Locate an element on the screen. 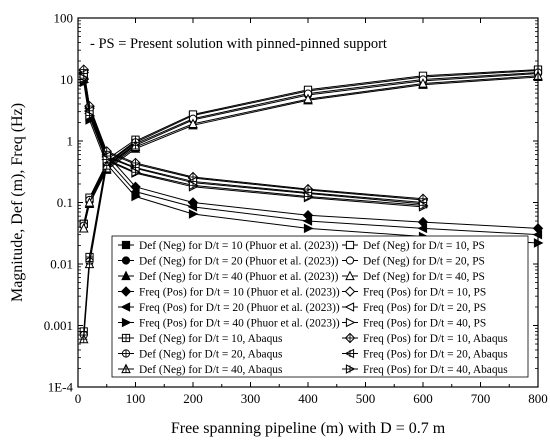 The width and height of the screenshot is (550, 447). y-tick-label: 1 is located at coordinates (70, 141).